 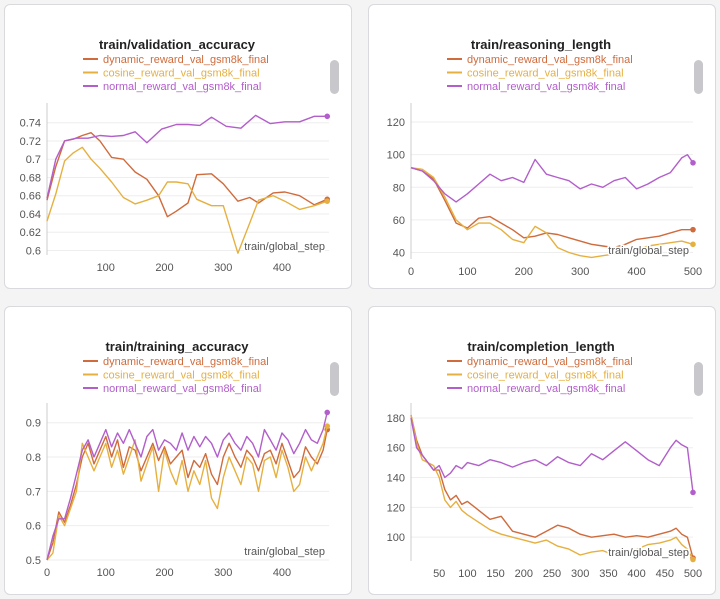 I want to click on x-tick-label: 350, so click(x=608, y=574).